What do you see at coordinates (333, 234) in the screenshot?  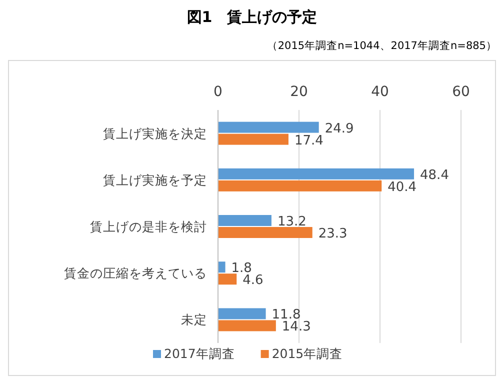 I see `data-label: 23.3` at bounding box center [333, 234].